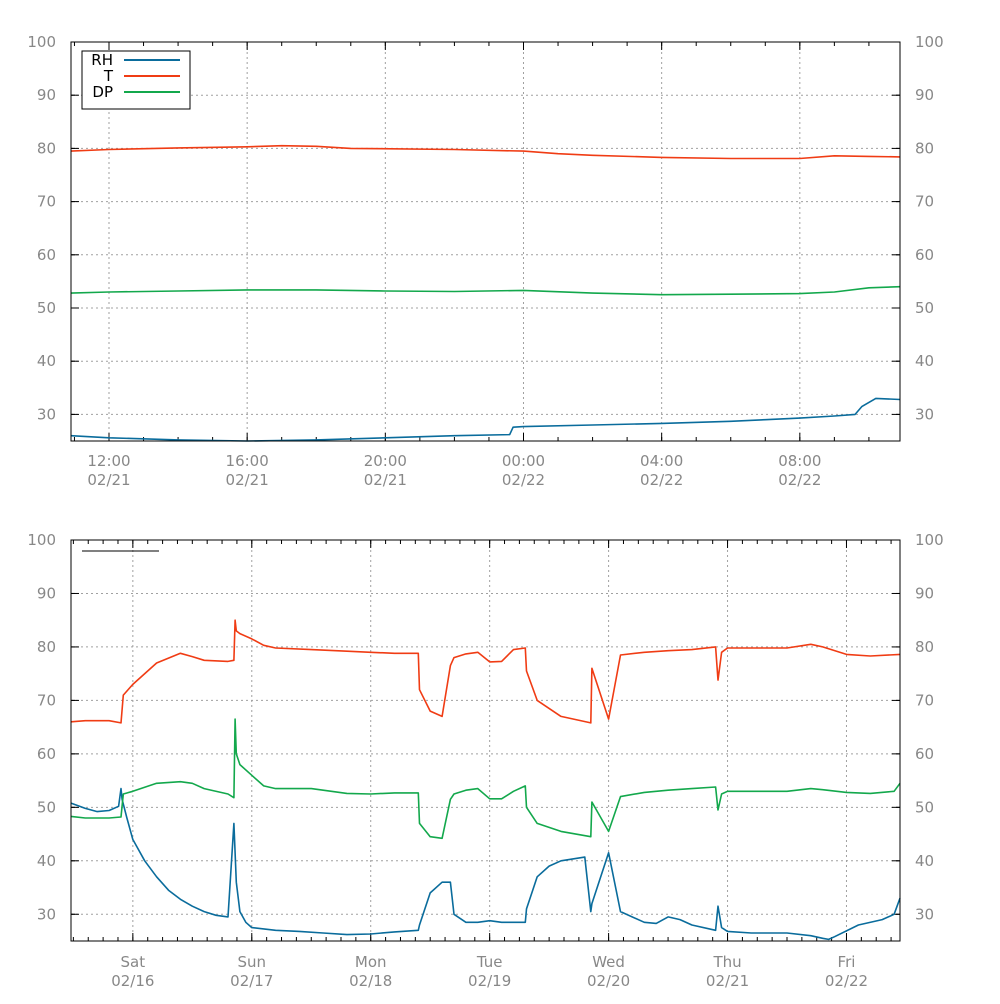 Image resolution: width=1000 pixels, height=1004 pixels. I want to click on x-tick-label-primary: 00:00, so click(523, 461).